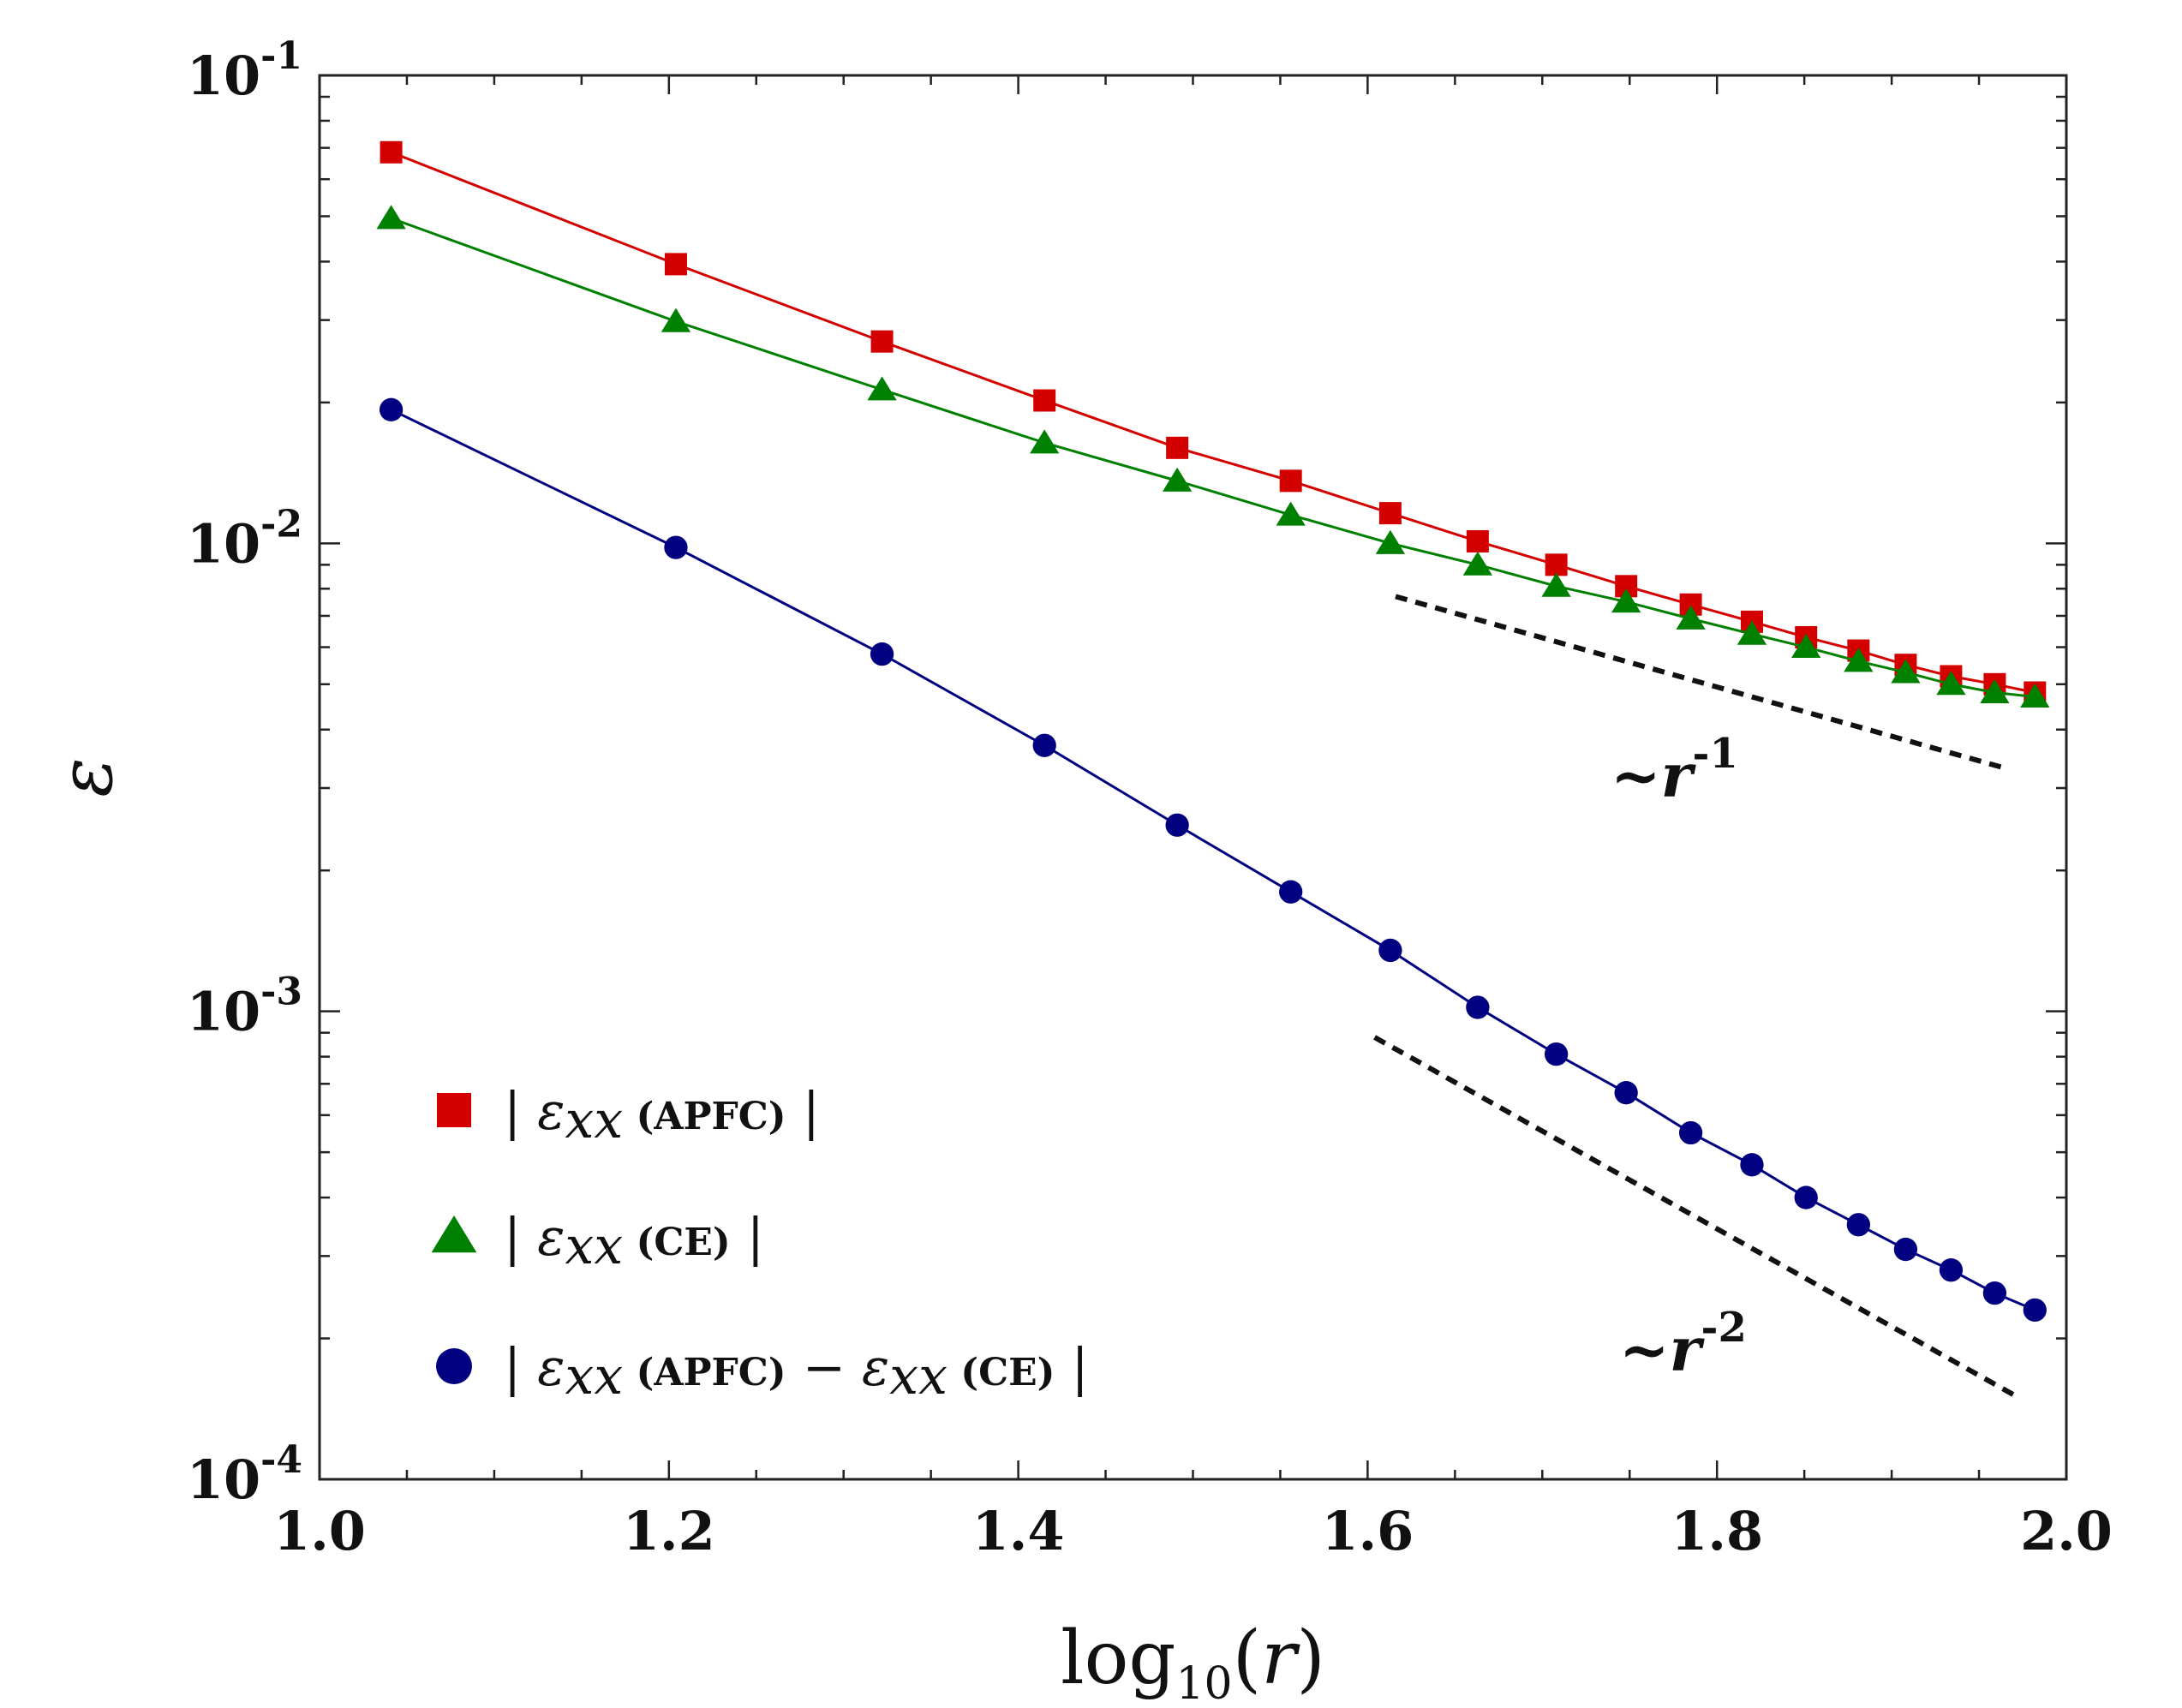 This screenshot has width=2182, height=1708. What do you see at coordinates (320, 1531) in the screenshot?
I see `x-tick-label: 1.0` at bounding box center [320, 1531].